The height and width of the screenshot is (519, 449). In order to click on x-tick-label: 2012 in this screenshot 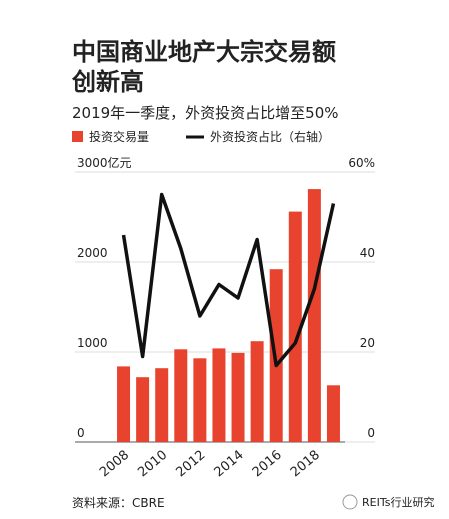, I will do `click(190, 464)`.